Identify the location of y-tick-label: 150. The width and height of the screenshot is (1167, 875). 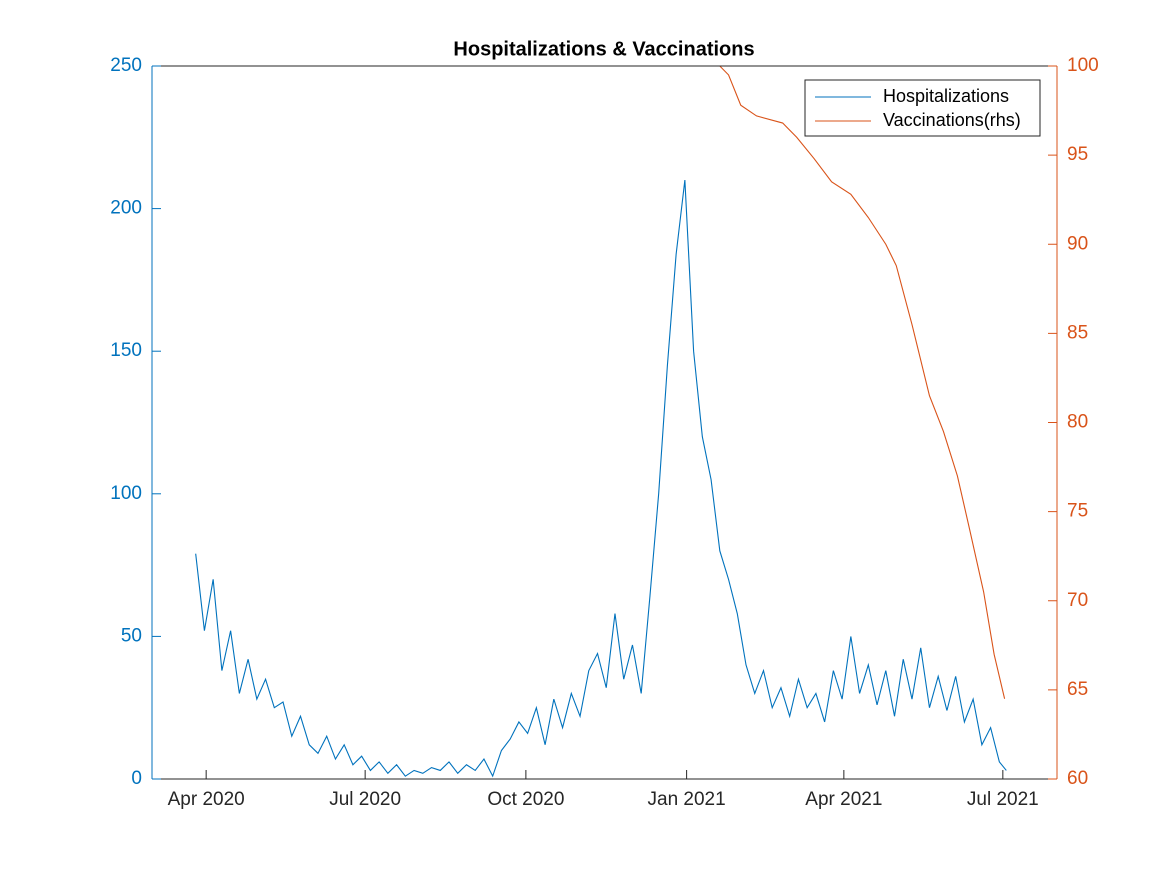
(126, 350).